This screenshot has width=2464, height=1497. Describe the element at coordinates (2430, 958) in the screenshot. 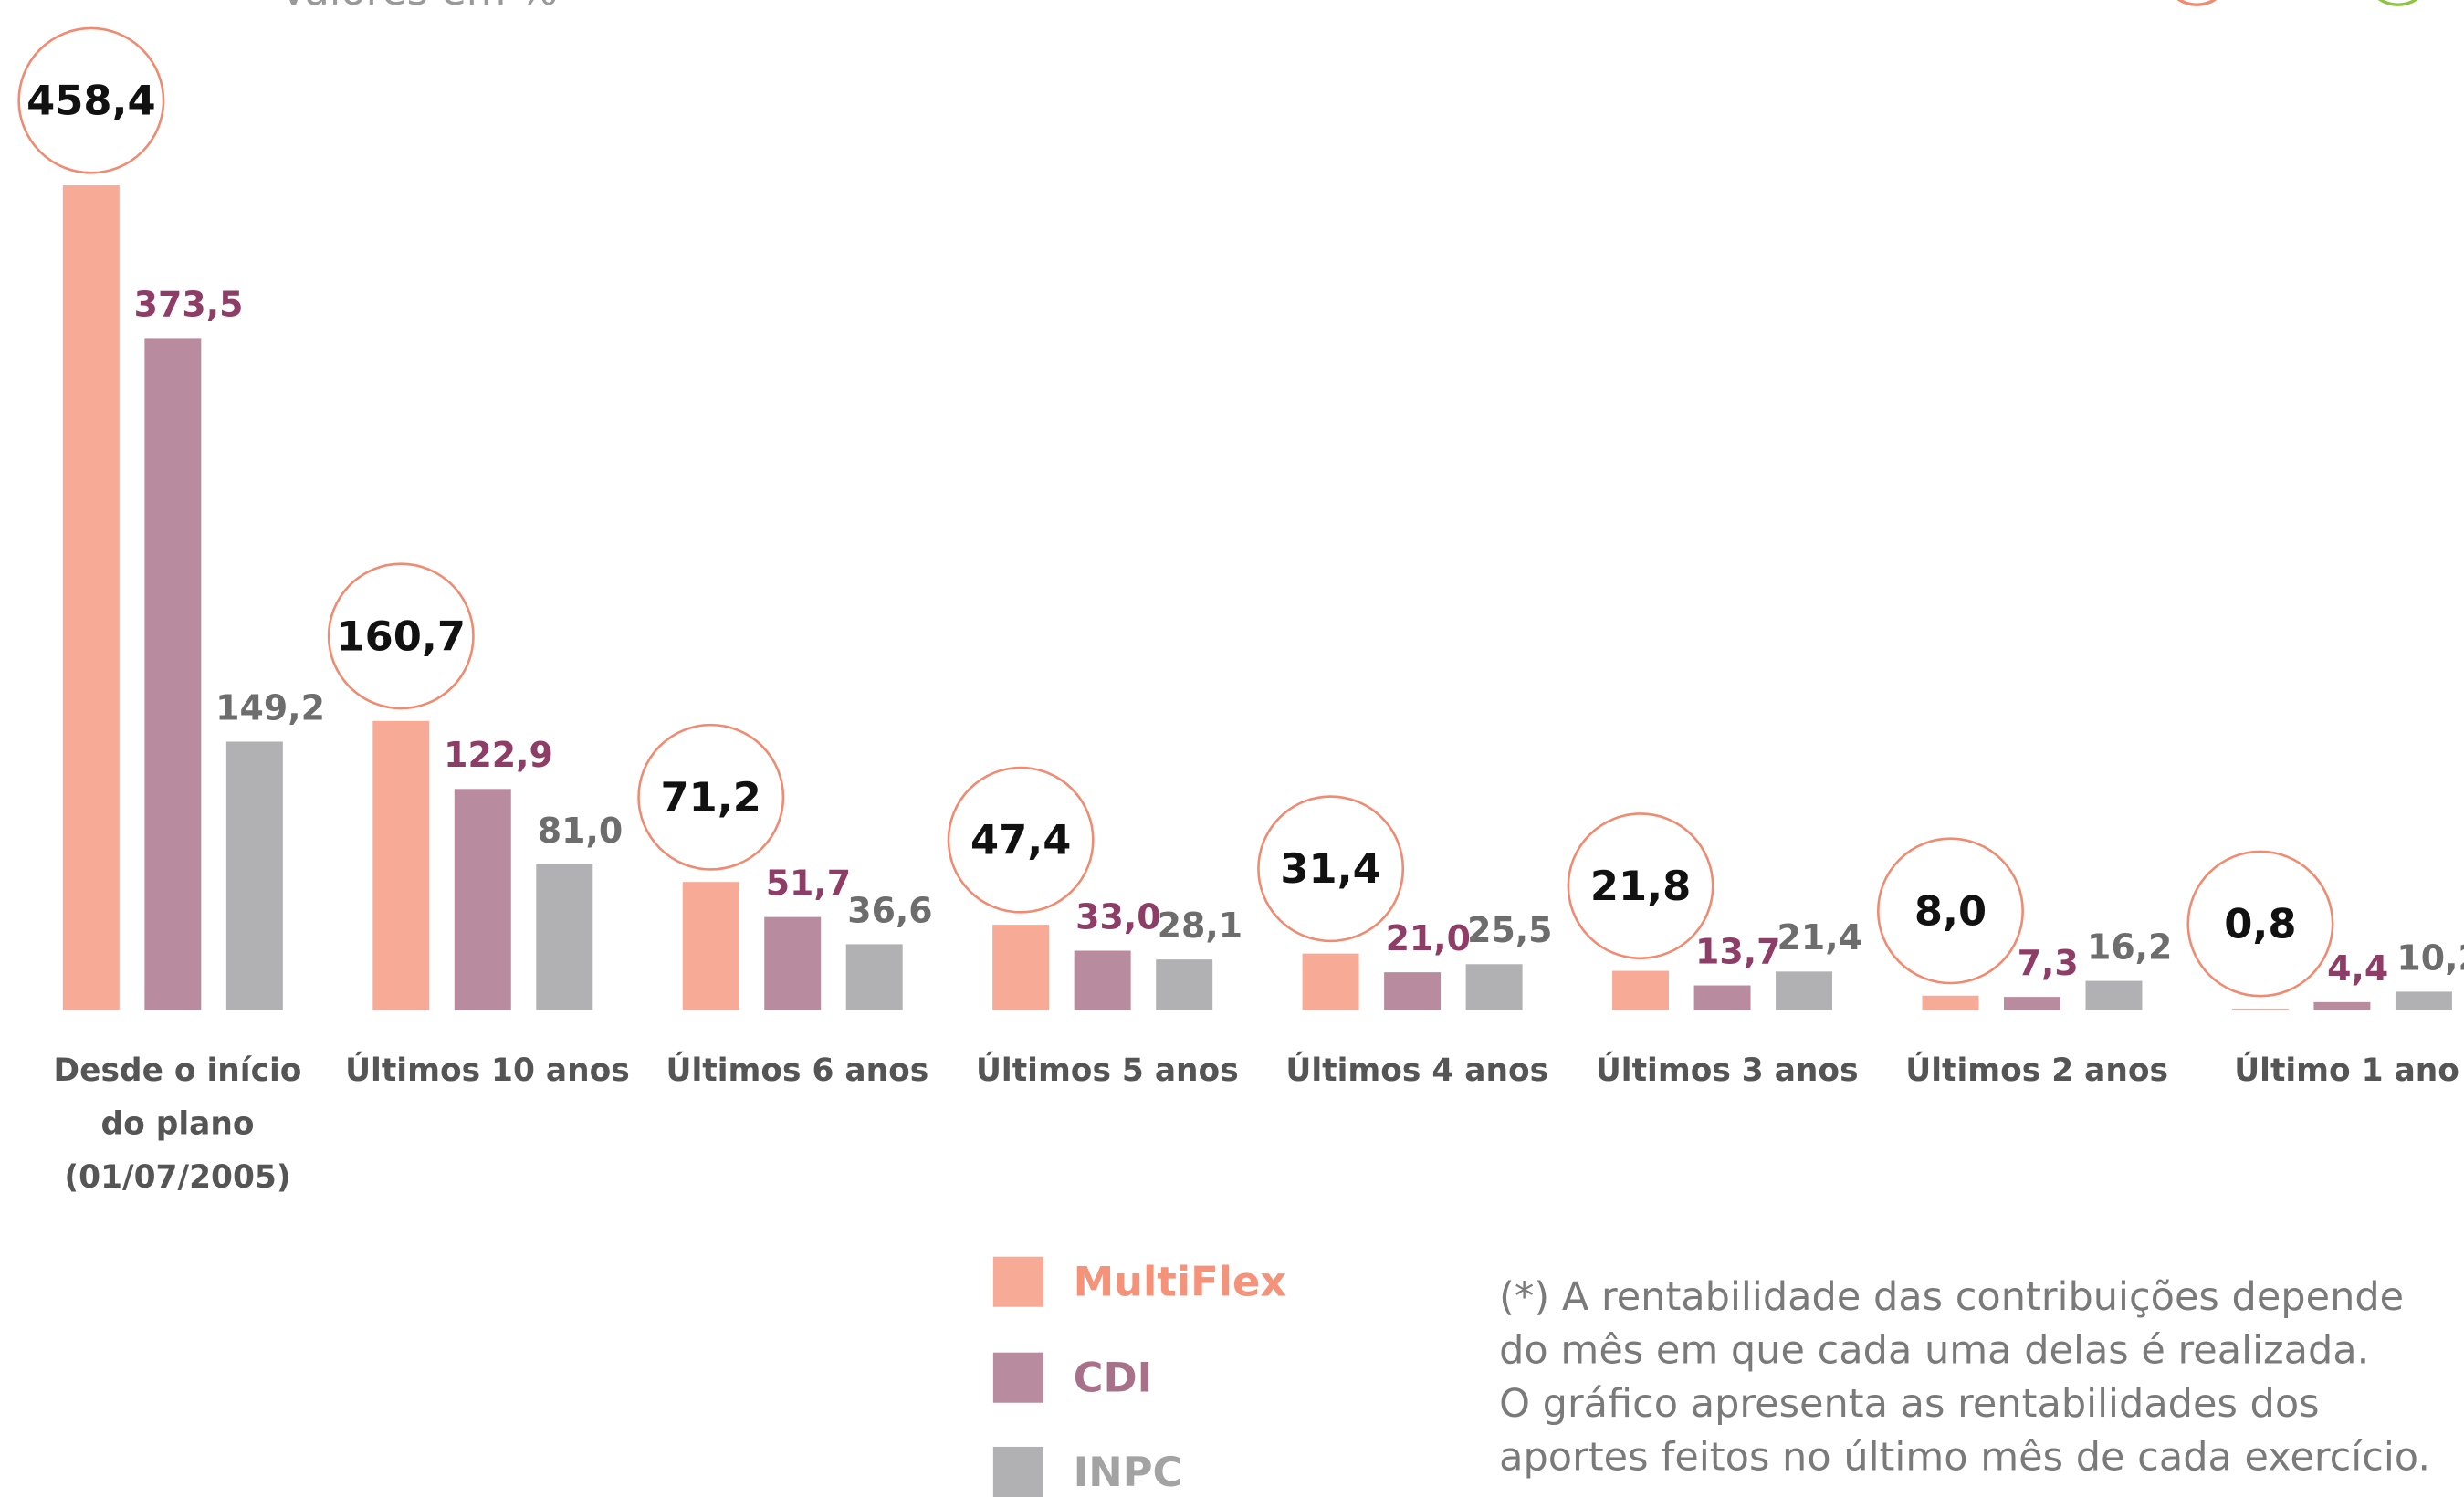

I see `value-label: 10,2` at that location.